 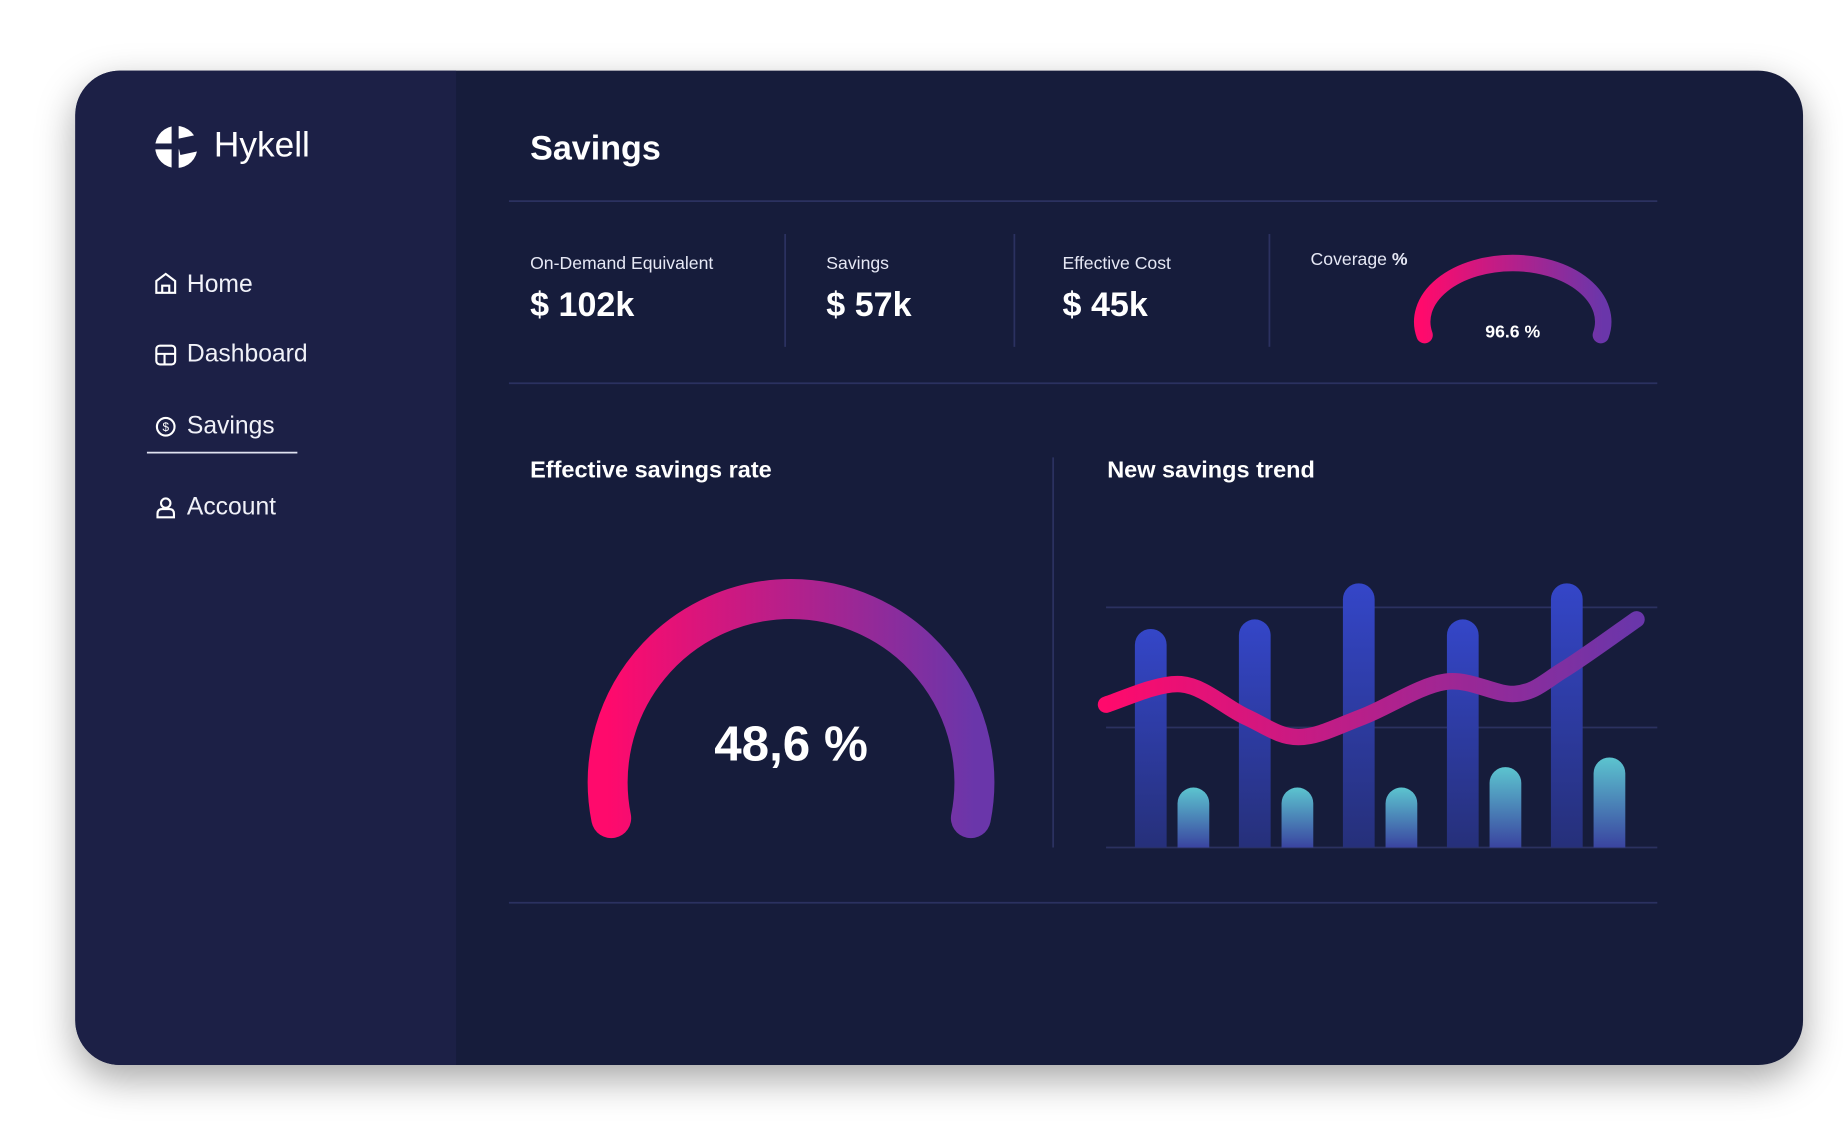 I want to click on coverage-value: 96.6 %, so click(x=1512, y=331).